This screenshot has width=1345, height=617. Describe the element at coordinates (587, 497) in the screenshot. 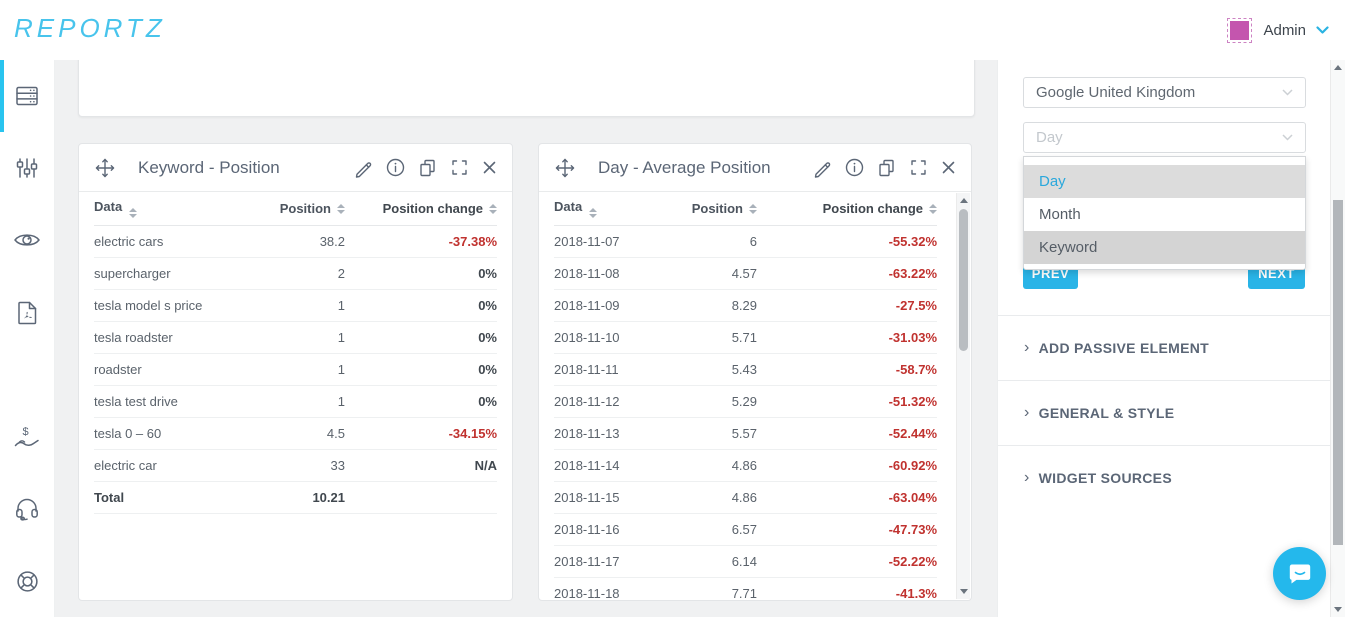

I see `cell-date: 2018-11-15` at that location.